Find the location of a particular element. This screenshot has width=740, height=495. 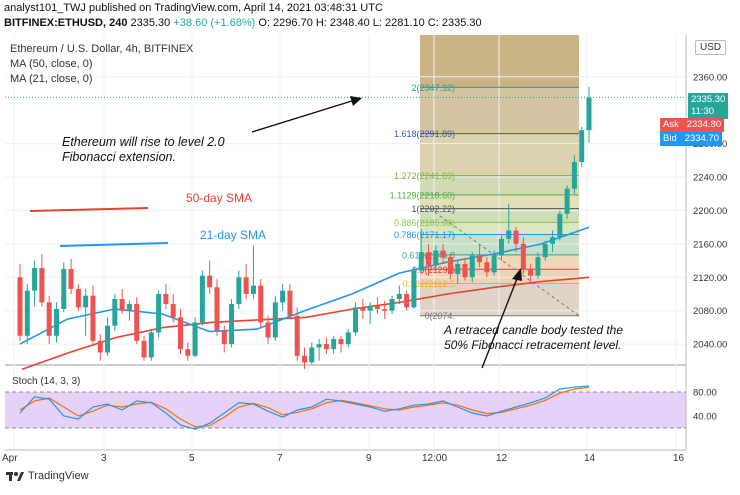

ma21-legend: MA (21, close, 0) is located at coordinates (51, 79).